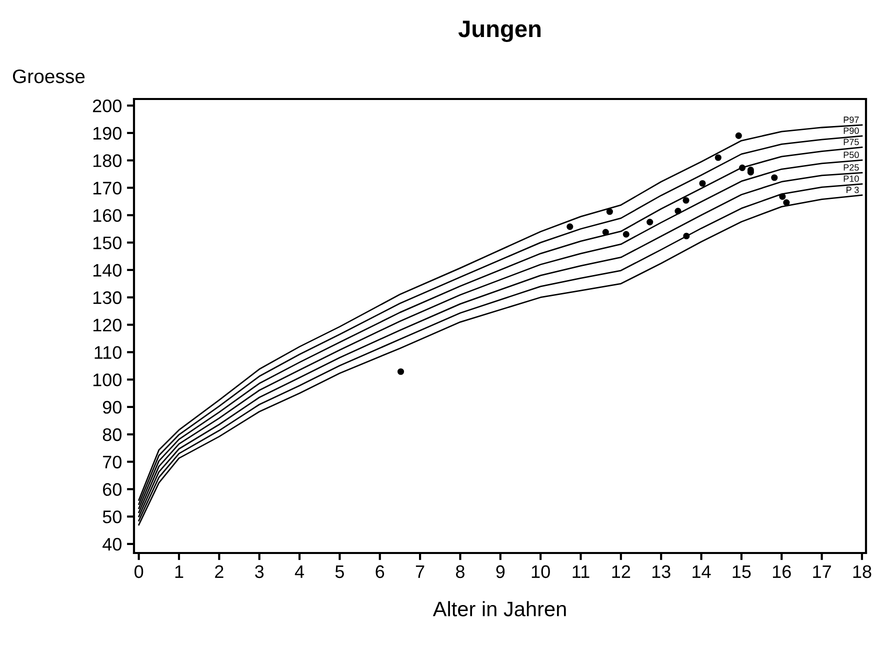 Image resolution: width=881 pixels, height=648 pixels. Describe the element at coordinates (851, 167) in the screenshot. I see `series-label: P25` at that location.